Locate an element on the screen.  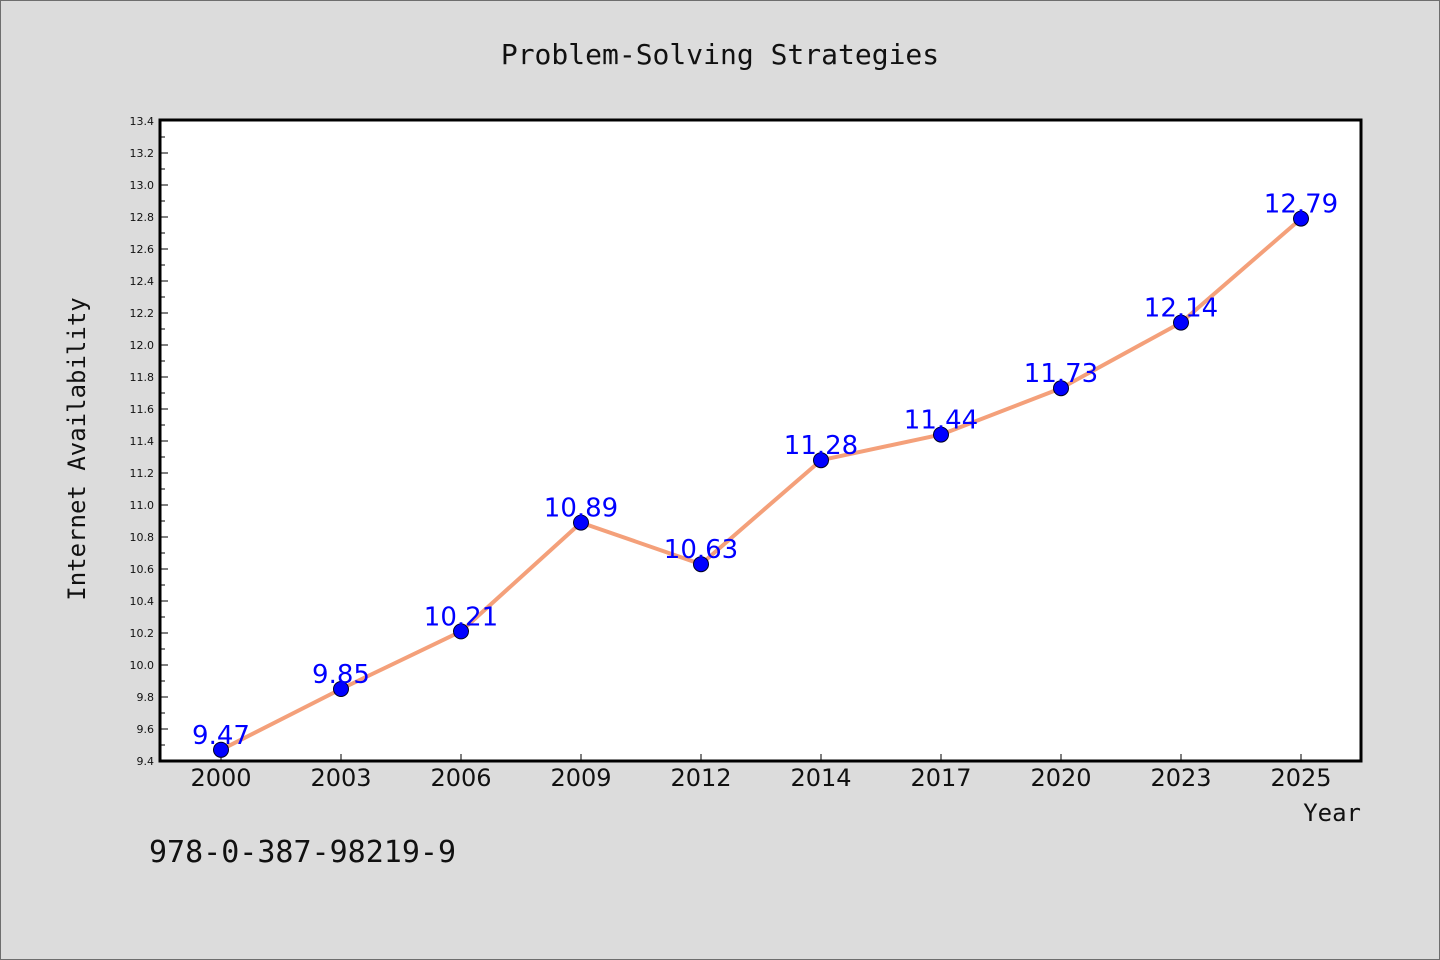
y-tick-label: 10.2 is located at coordinates (142, 633).